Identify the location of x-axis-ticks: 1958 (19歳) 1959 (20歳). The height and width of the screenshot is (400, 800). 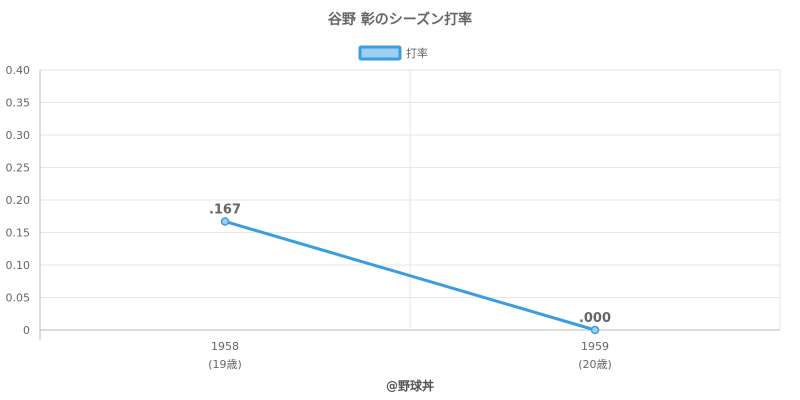
(410, 355).